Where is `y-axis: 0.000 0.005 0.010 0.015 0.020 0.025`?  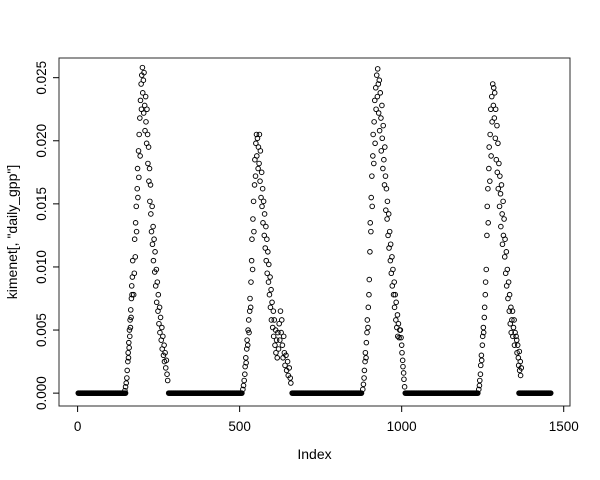
y-axis: 0.000 0.005 0.010 0.015 0.020 0.025 is located at coordinates (46, 235).